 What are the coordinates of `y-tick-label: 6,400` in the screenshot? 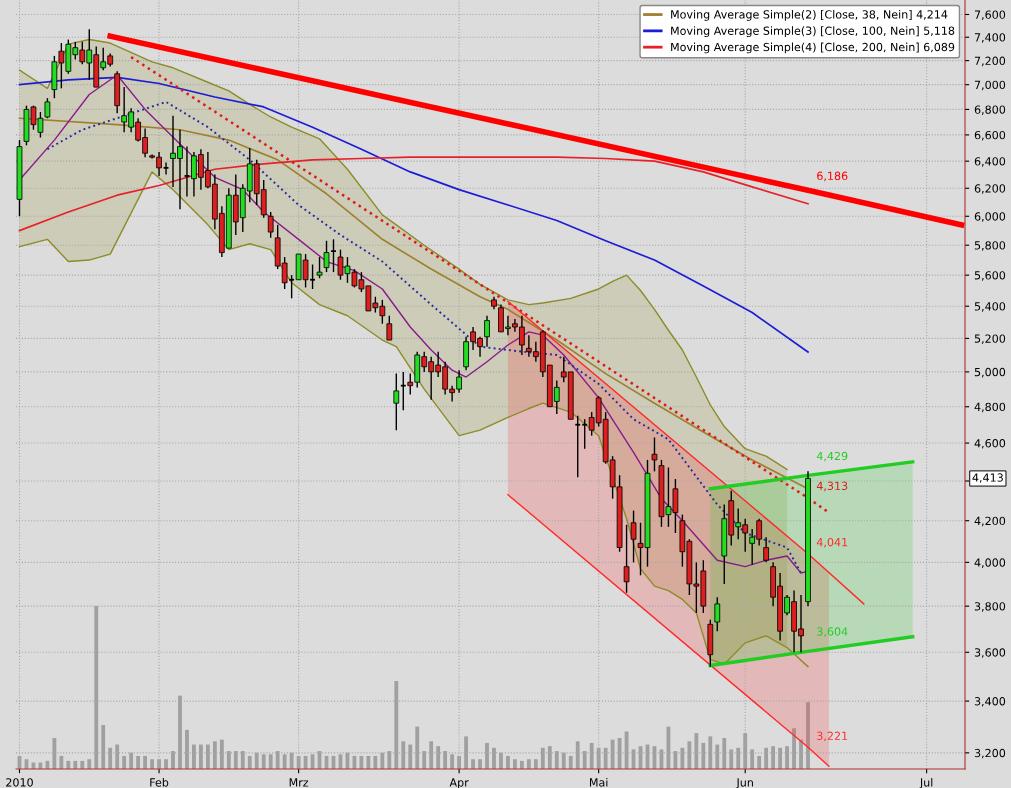 It's located at (990, 162).